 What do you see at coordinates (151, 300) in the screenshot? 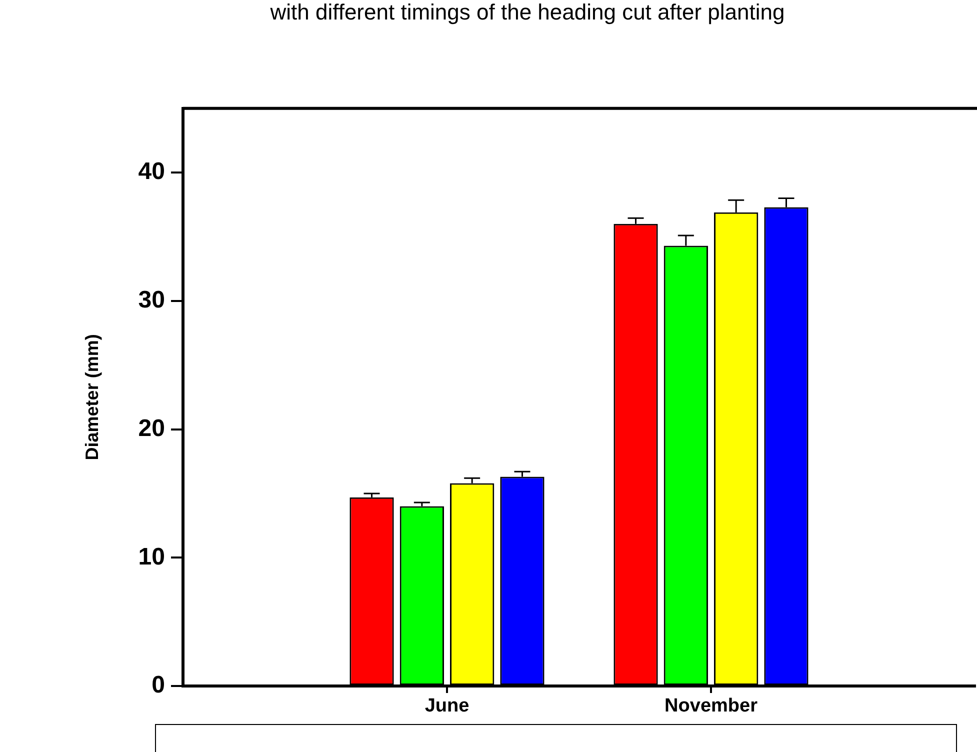
I see `y-tick-label: 30` at bounding box center [151, 300].